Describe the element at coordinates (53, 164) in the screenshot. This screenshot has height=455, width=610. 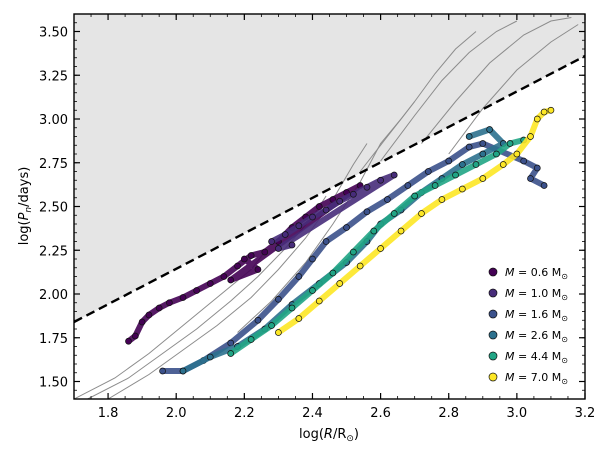
I see `y-tick-label: 2.75` at that location.